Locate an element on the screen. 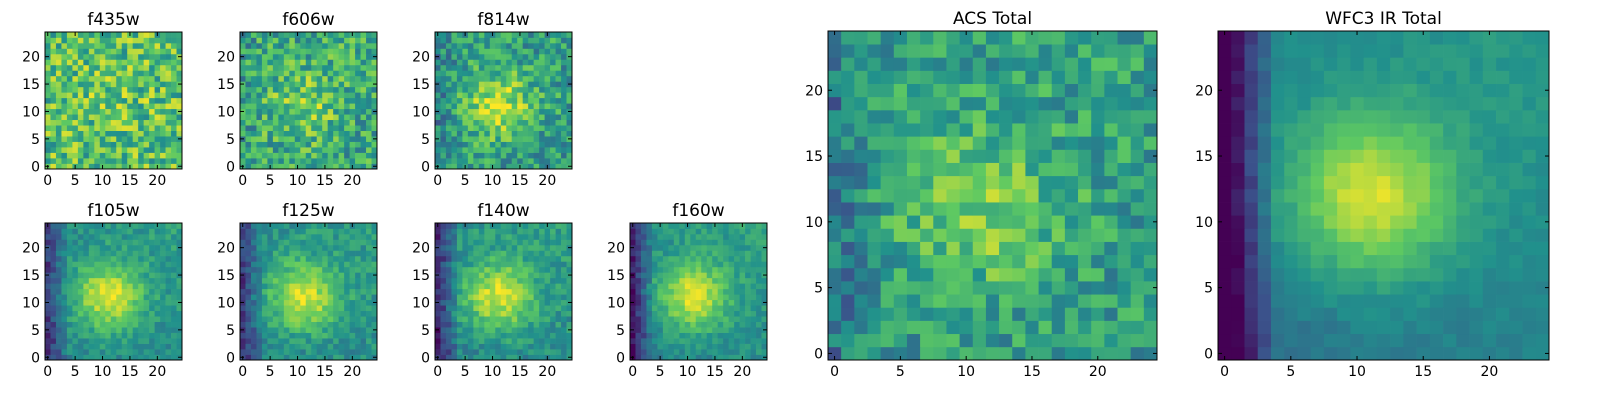 The image size is (1600, 400). y-tick-label: 15 is located at coordinates (421, 276).